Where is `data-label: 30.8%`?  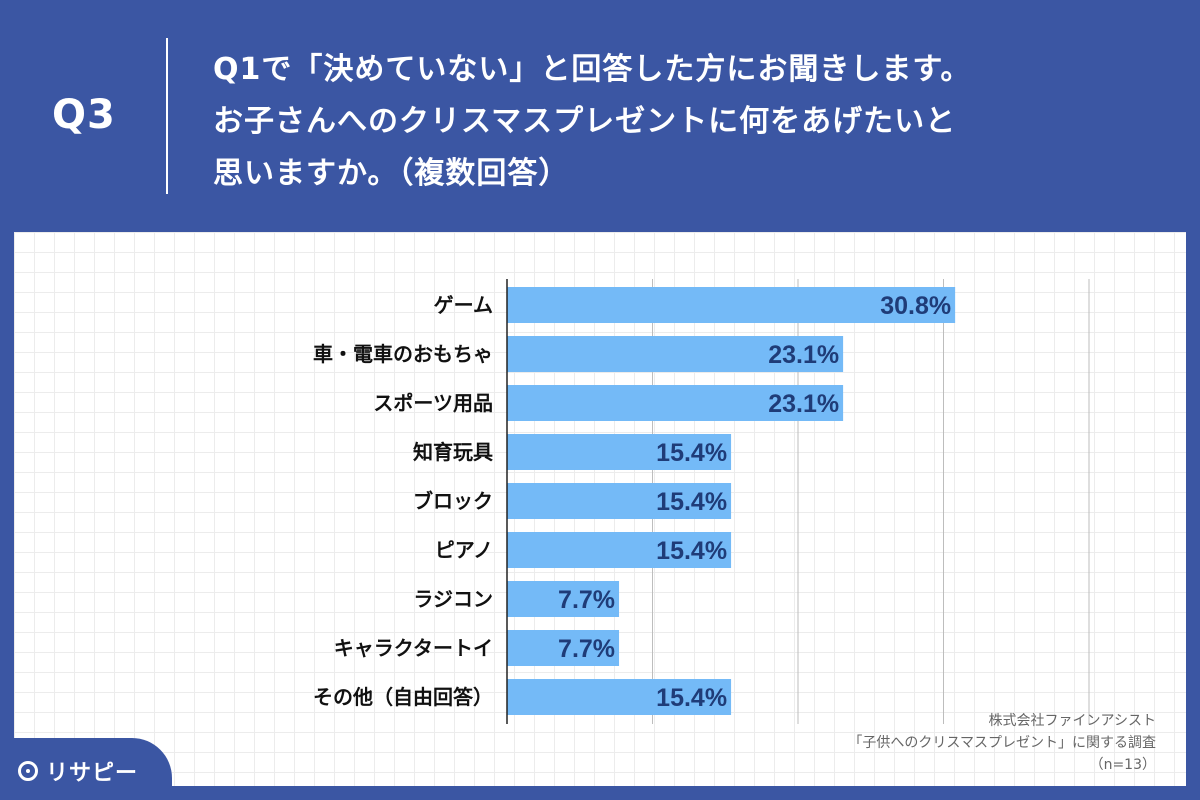 data-label: 30.8% is located at coordinates (915, 306).